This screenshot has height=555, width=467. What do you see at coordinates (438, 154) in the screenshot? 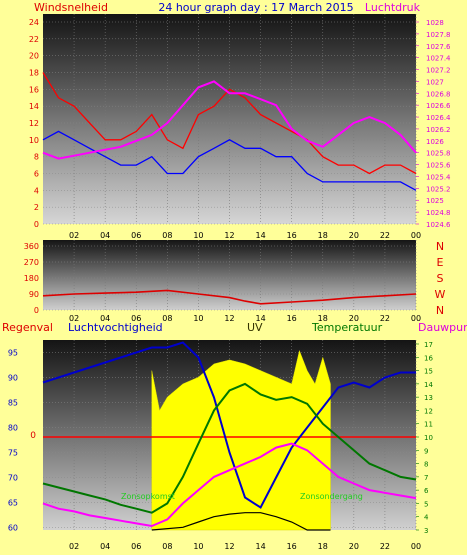
I see `y-right-tick-label: 1025.8` at bounding box center [438, 154].